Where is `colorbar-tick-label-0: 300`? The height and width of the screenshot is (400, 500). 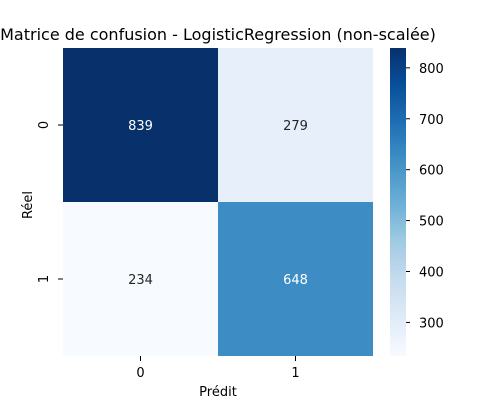 colorbar-tick-label-0: 300 is located at coordinates (431, 323).